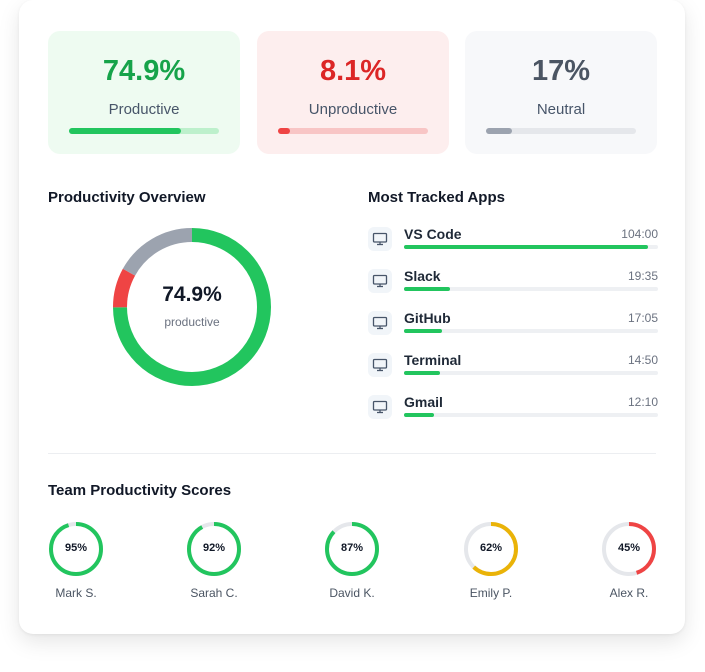  Describe the element at coordinates (127, 197) in the screenshot. I see `productivity-overview-title: Productivity Overview` at that location.